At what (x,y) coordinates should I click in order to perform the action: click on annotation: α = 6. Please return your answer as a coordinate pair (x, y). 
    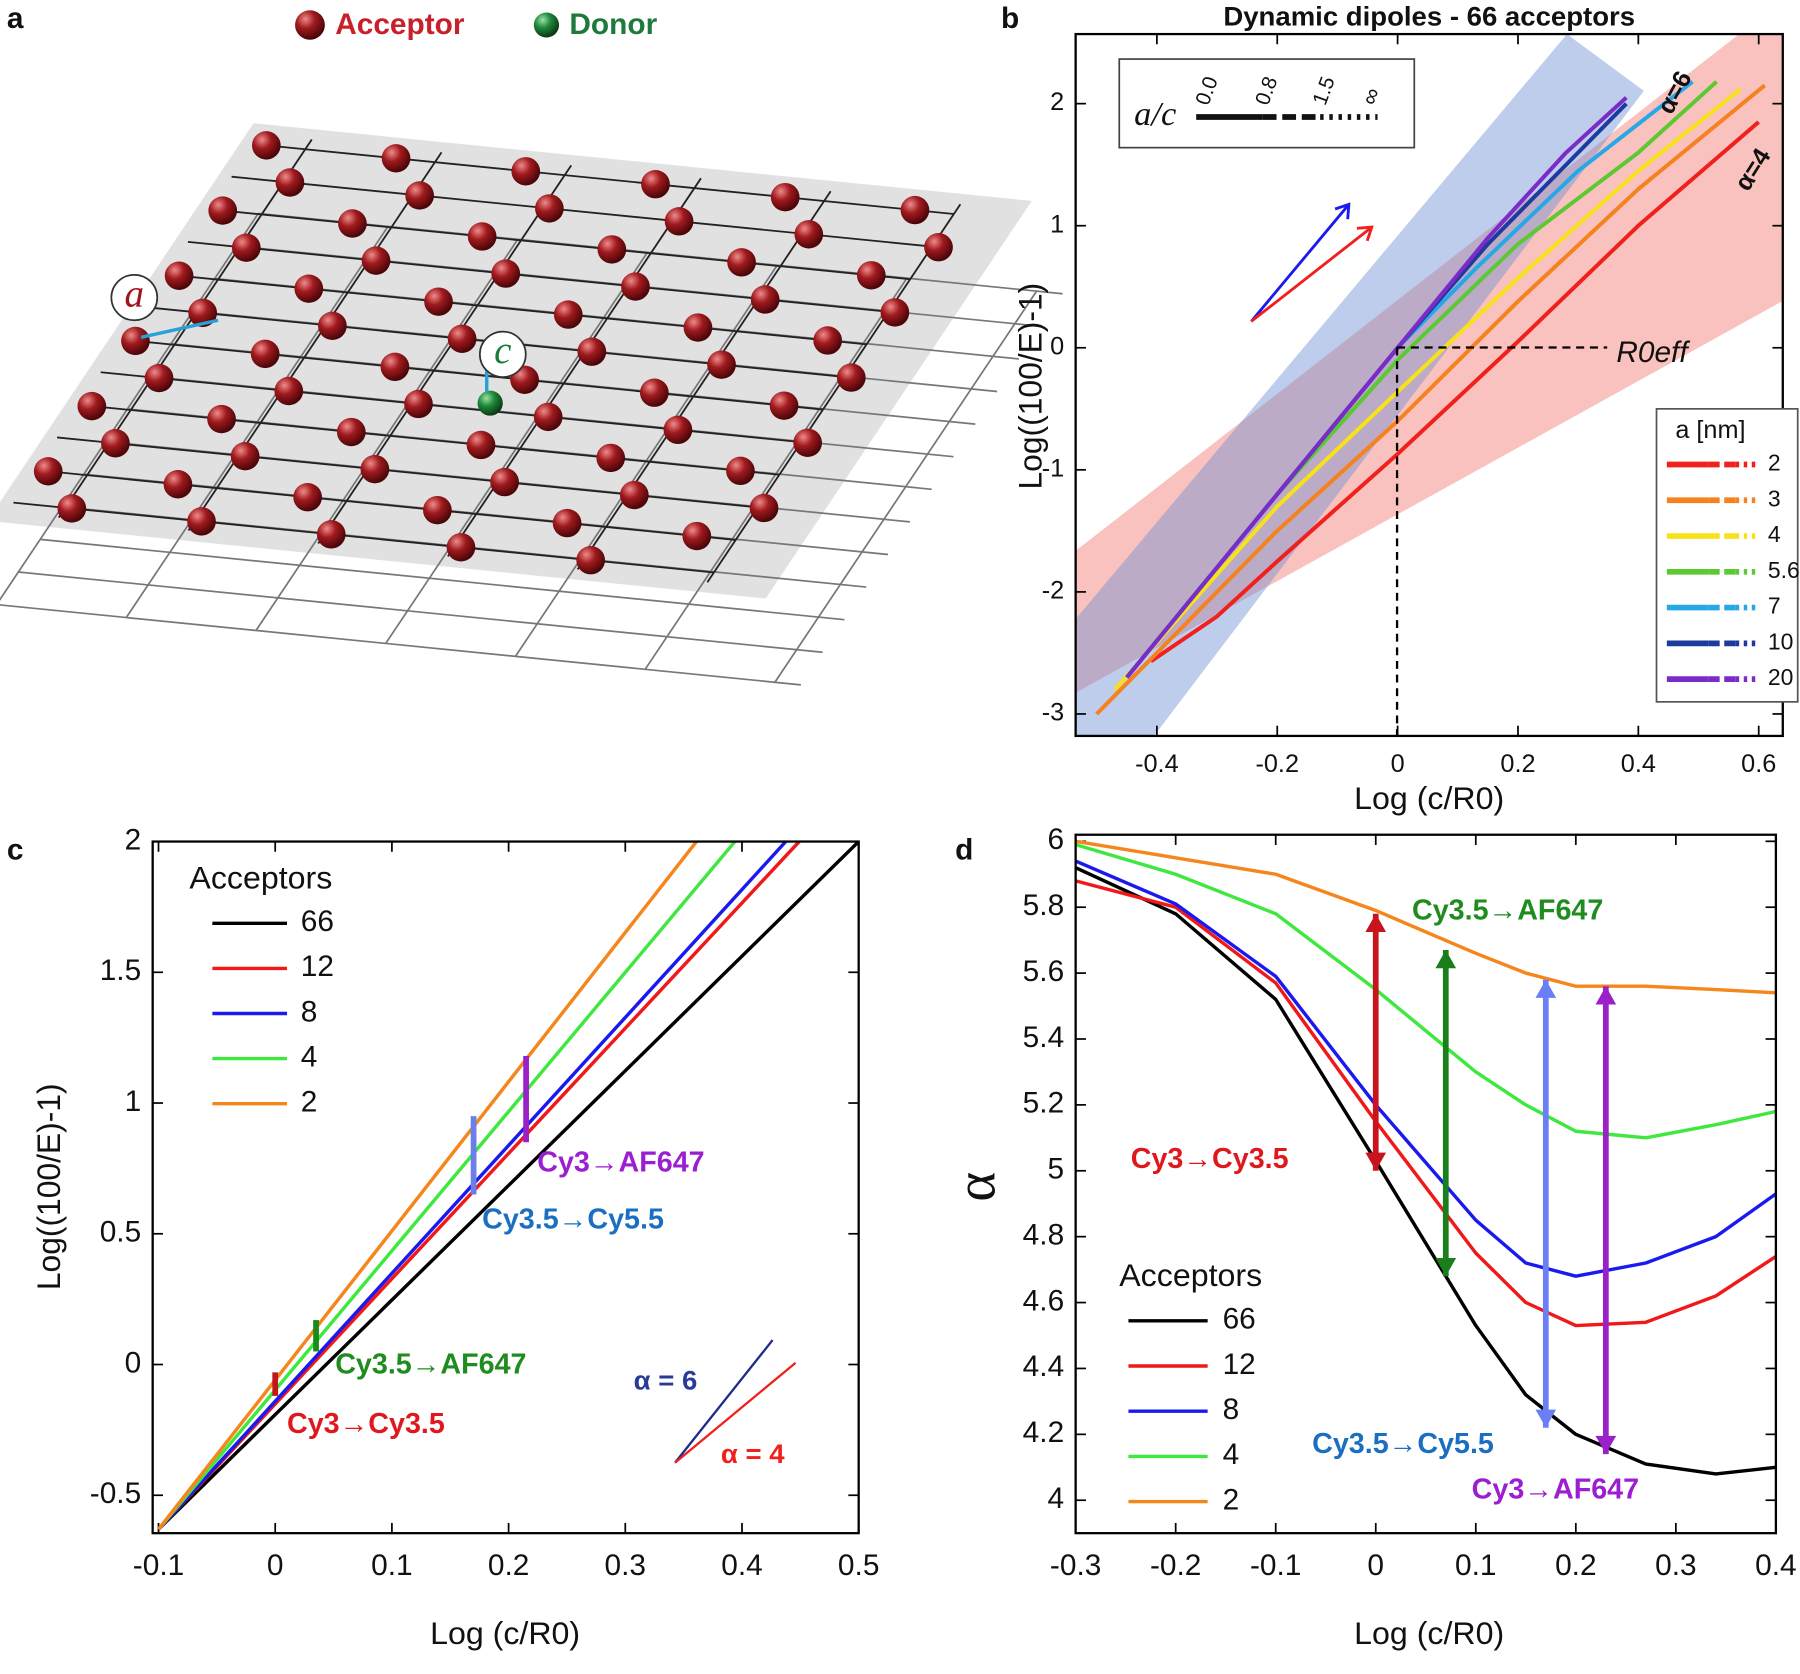
    Looking at the image, I should click on (666, 1379).